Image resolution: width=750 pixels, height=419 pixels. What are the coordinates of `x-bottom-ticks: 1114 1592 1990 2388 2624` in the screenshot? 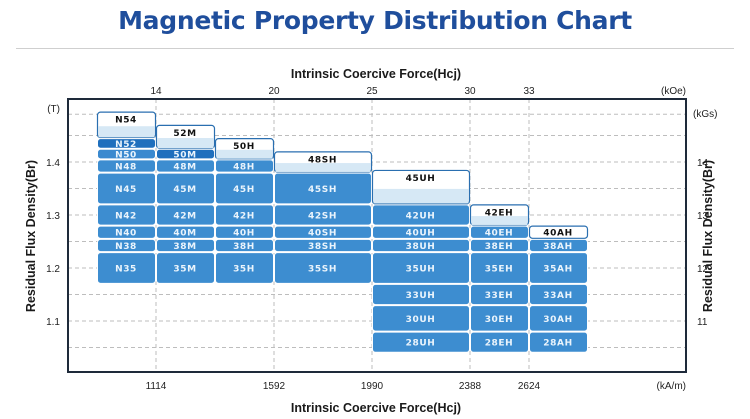 It's located at (343, 386).